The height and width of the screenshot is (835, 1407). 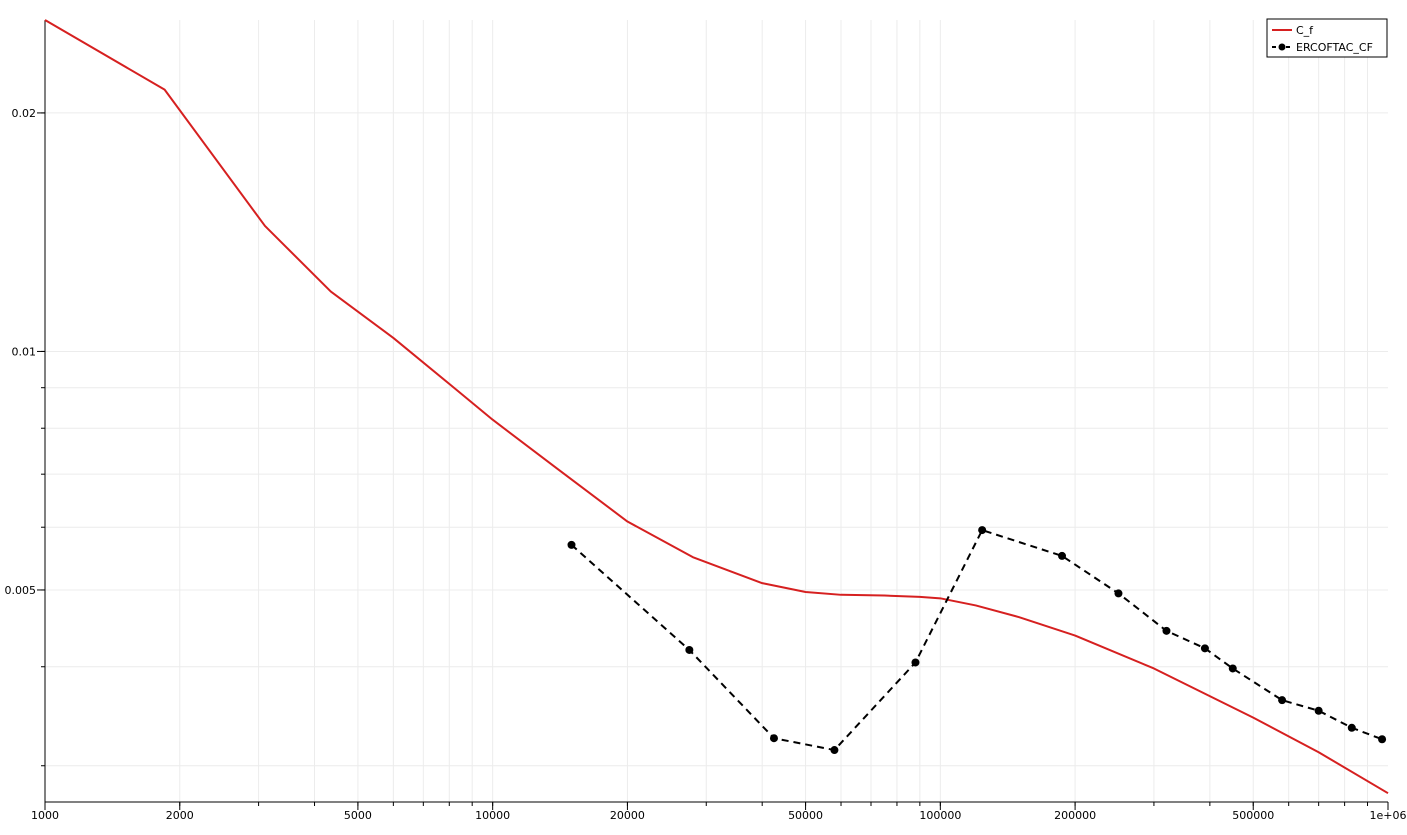 I want to click on legend-label: C_f, so click(x=1305, y=30).